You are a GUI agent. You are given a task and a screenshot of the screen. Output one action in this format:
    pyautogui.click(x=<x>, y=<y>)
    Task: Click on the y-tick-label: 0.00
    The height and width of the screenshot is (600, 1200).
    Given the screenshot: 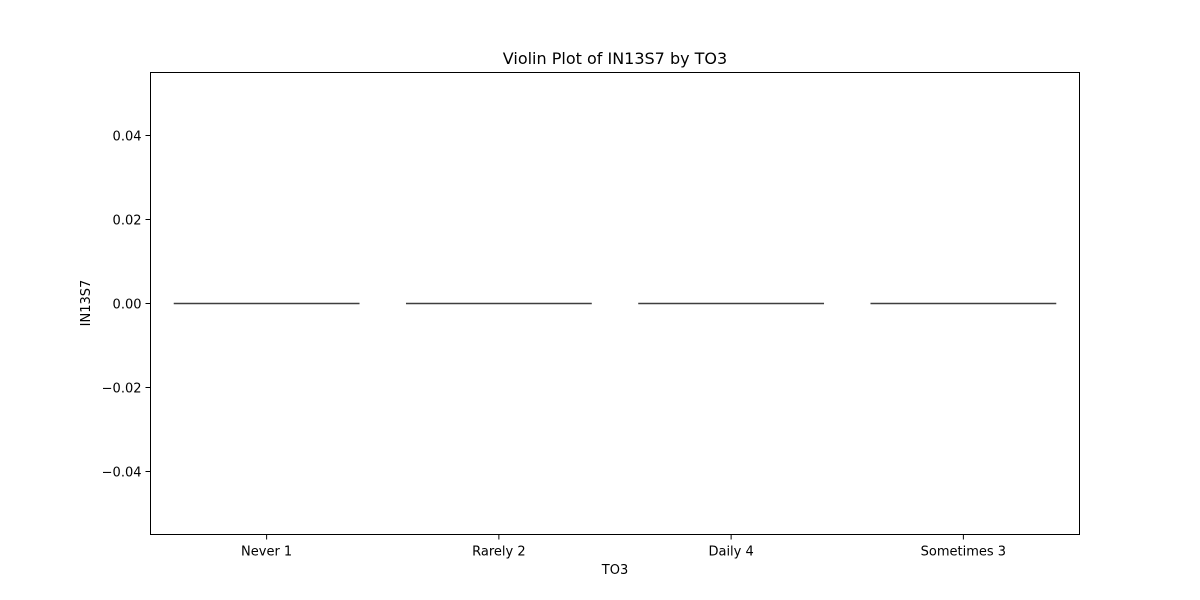 What is the action you would take?
    pyautogui.click(x=127, y=305)
    